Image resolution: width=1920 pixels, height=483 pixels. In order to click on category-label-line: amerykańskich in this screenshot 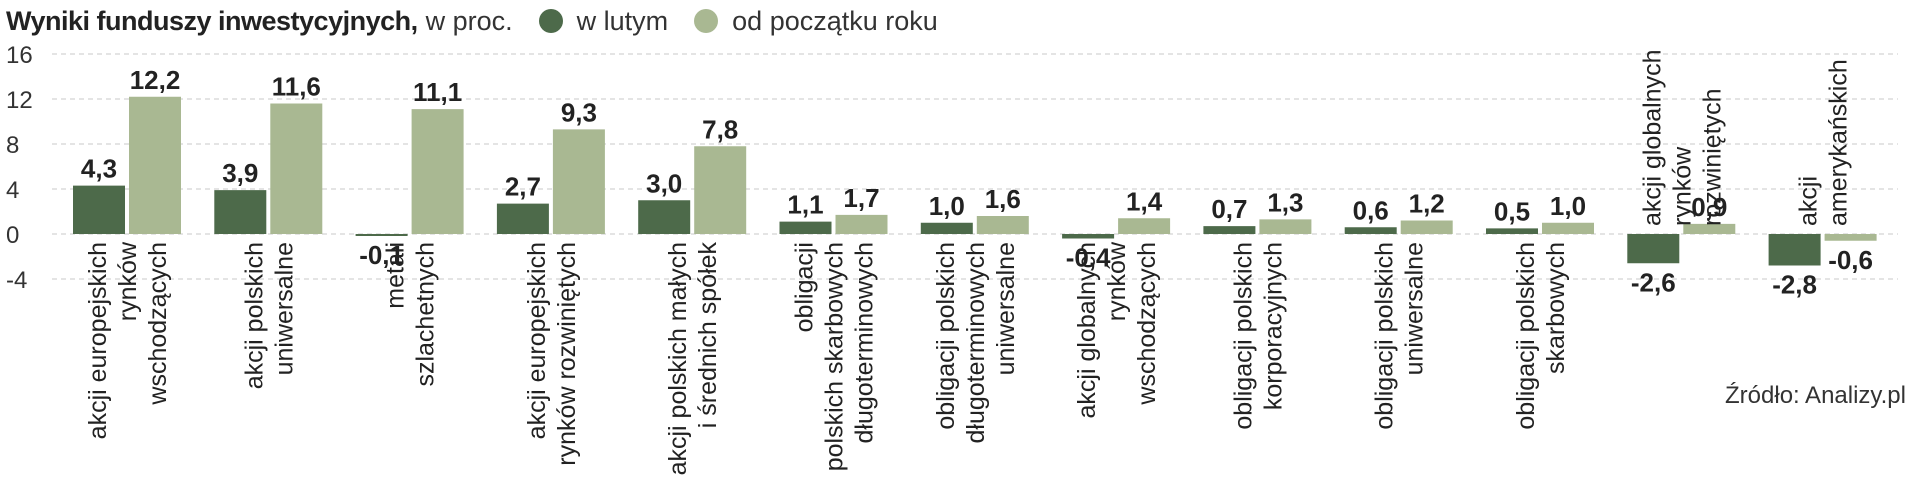, I will do `click(1839, 142)`.